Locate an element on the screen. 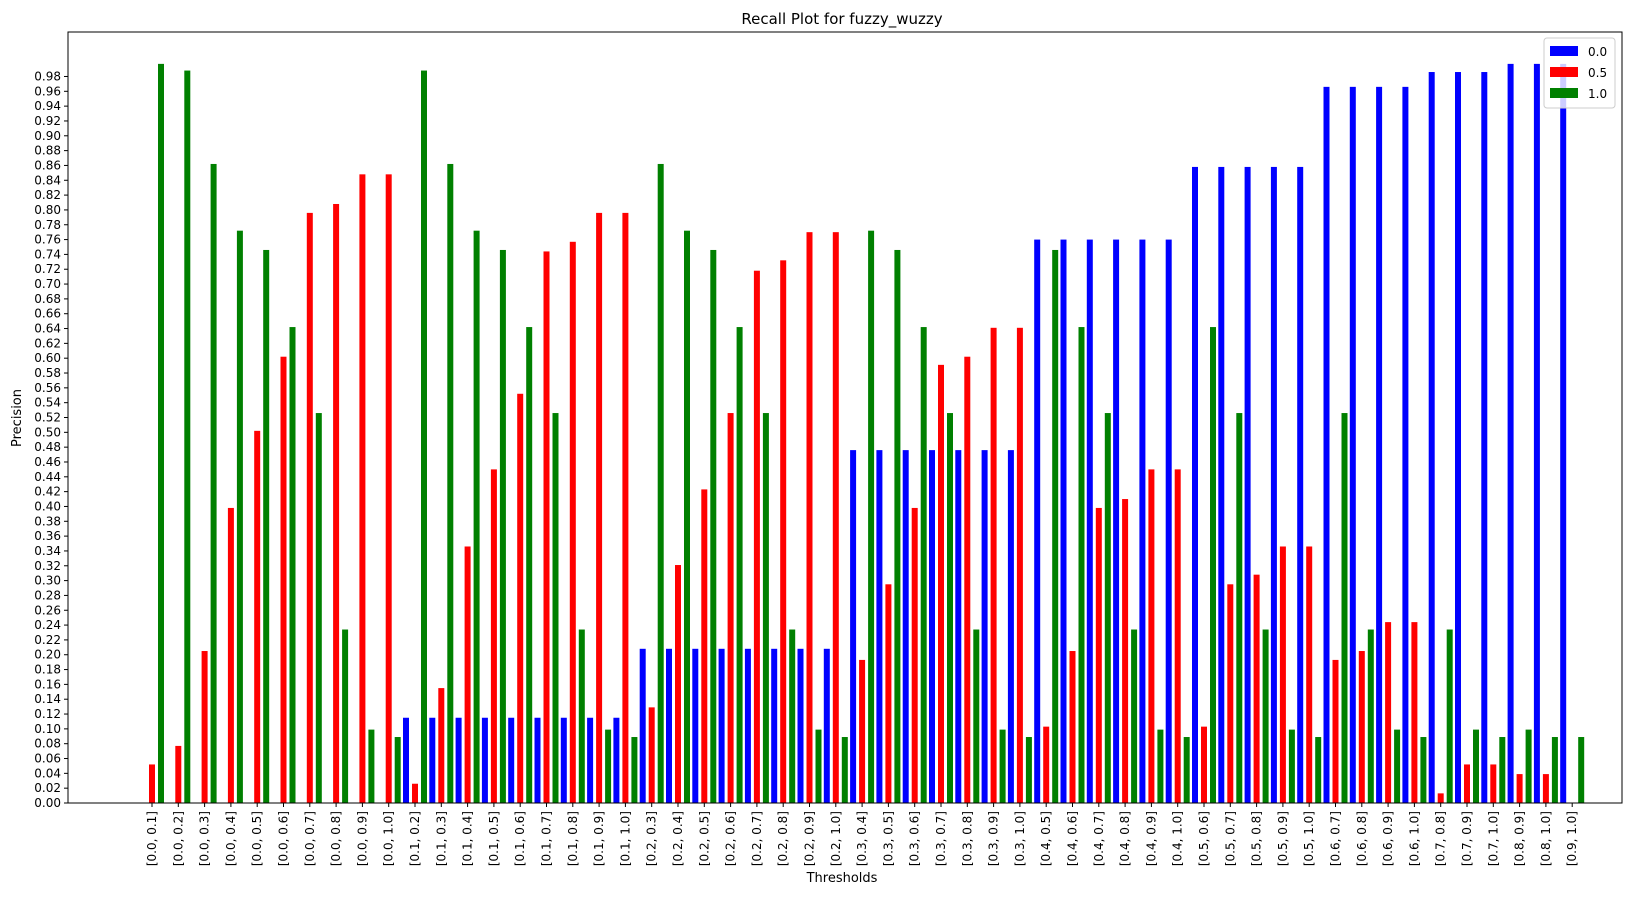 Image resolution: width=1630 pixels, height=899 pixels. bar-series-0.5-15 is located at coordinates (546, 527).